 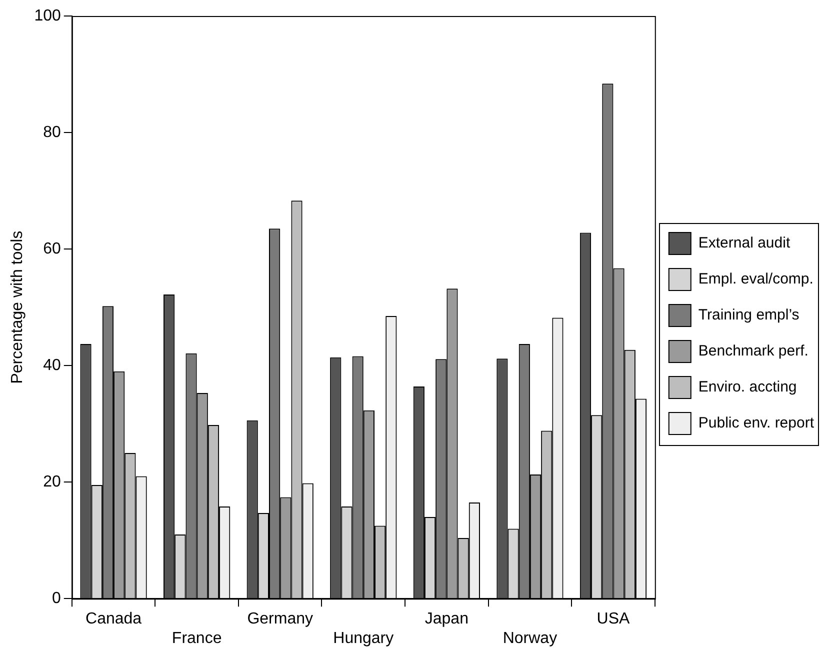 I want to click on y-tick-label: 60, so click(x=52, y=249).